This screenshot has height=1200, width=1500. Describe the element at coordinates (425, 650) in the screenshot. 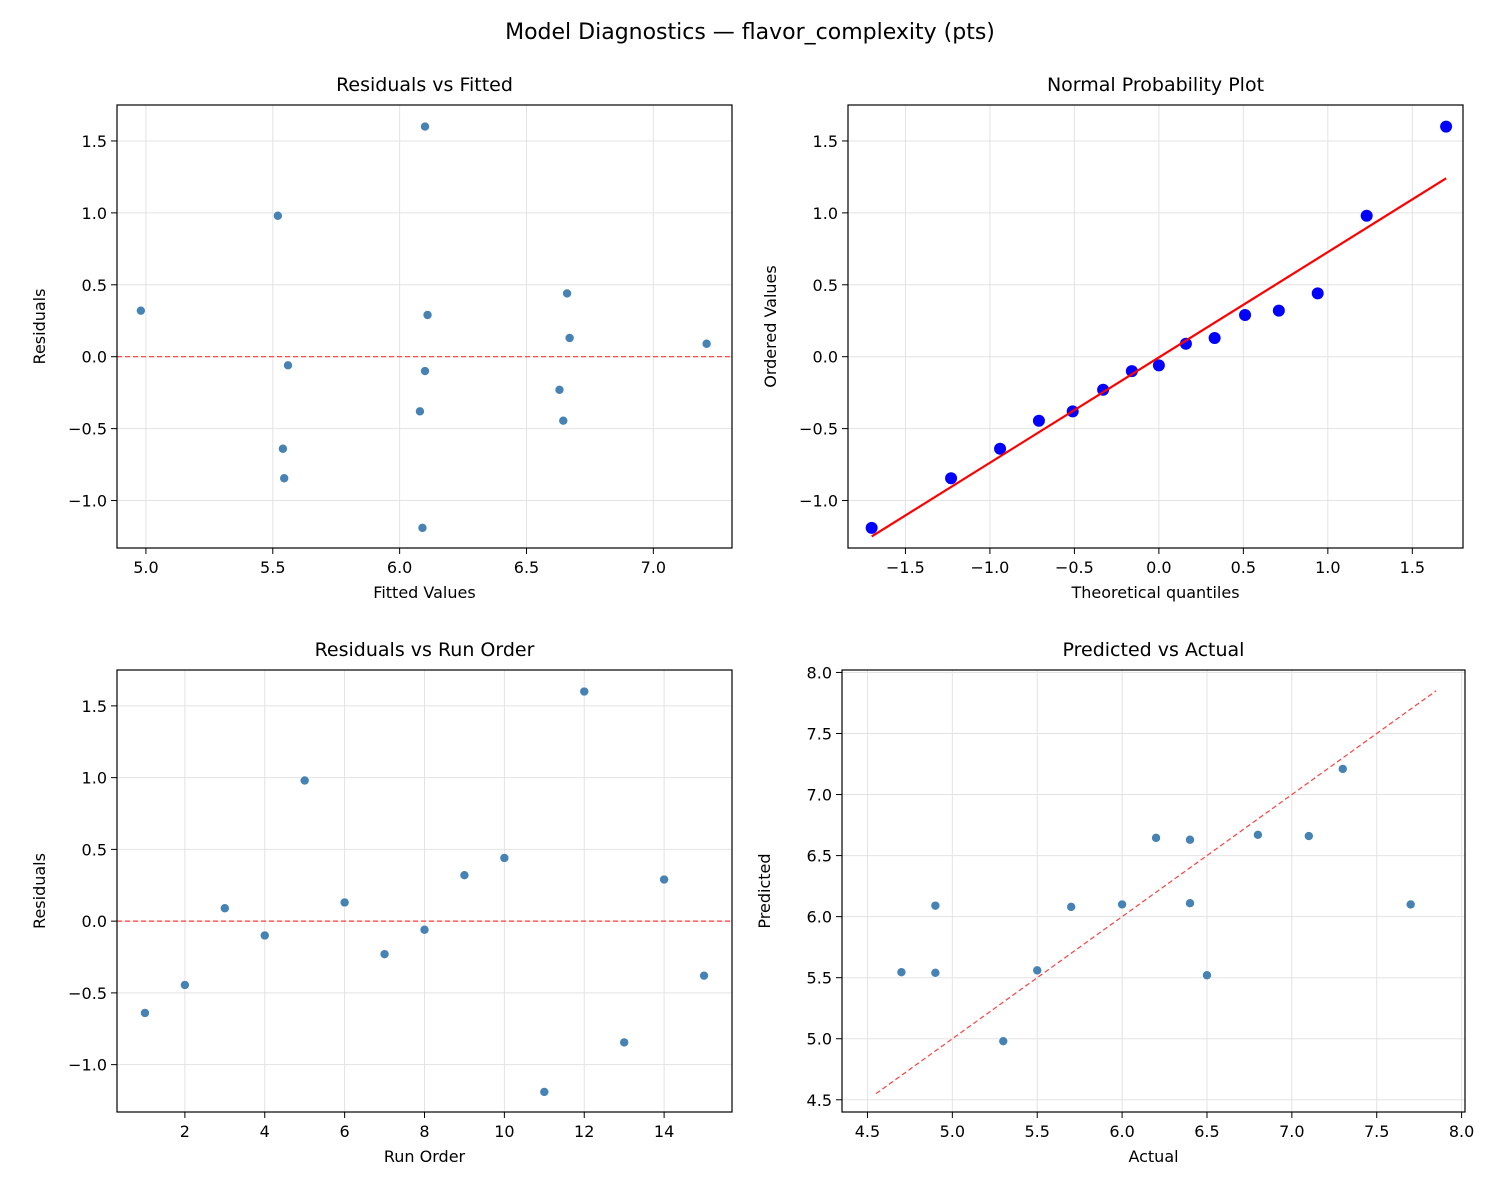

I see `subplot-title: Residuals vs Run Order` at that location.